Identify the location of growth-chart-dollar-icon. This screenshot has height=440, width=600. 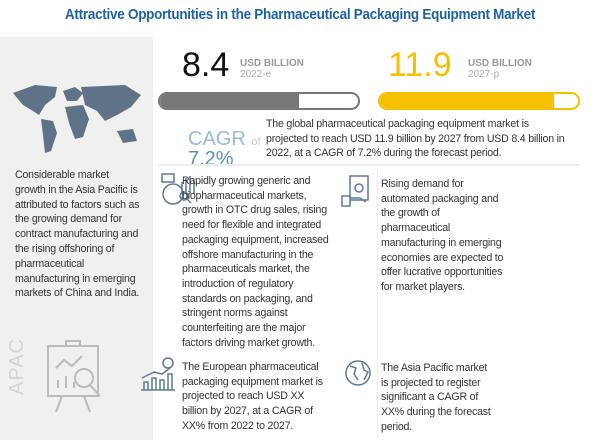
(158, 374).